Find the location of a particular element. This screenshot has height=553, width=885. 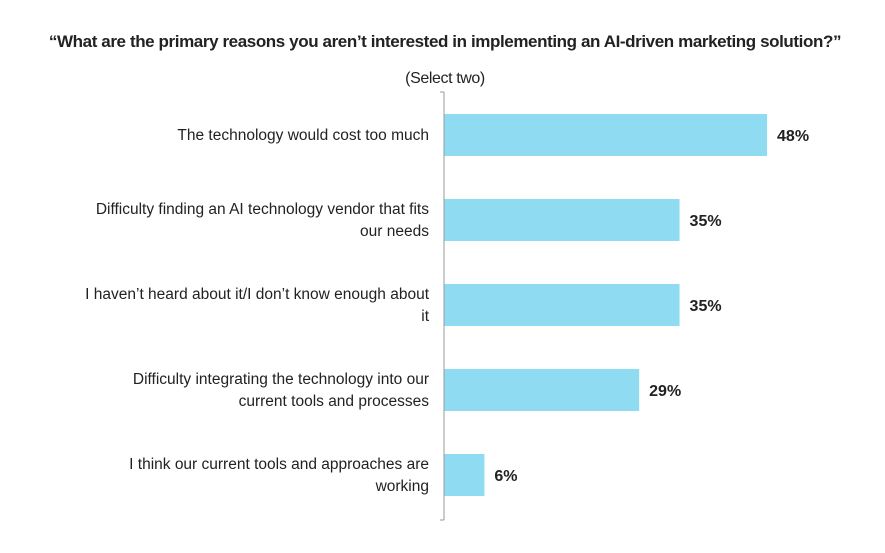

category-label: current tools and processes is located at coordinates (334, 401).